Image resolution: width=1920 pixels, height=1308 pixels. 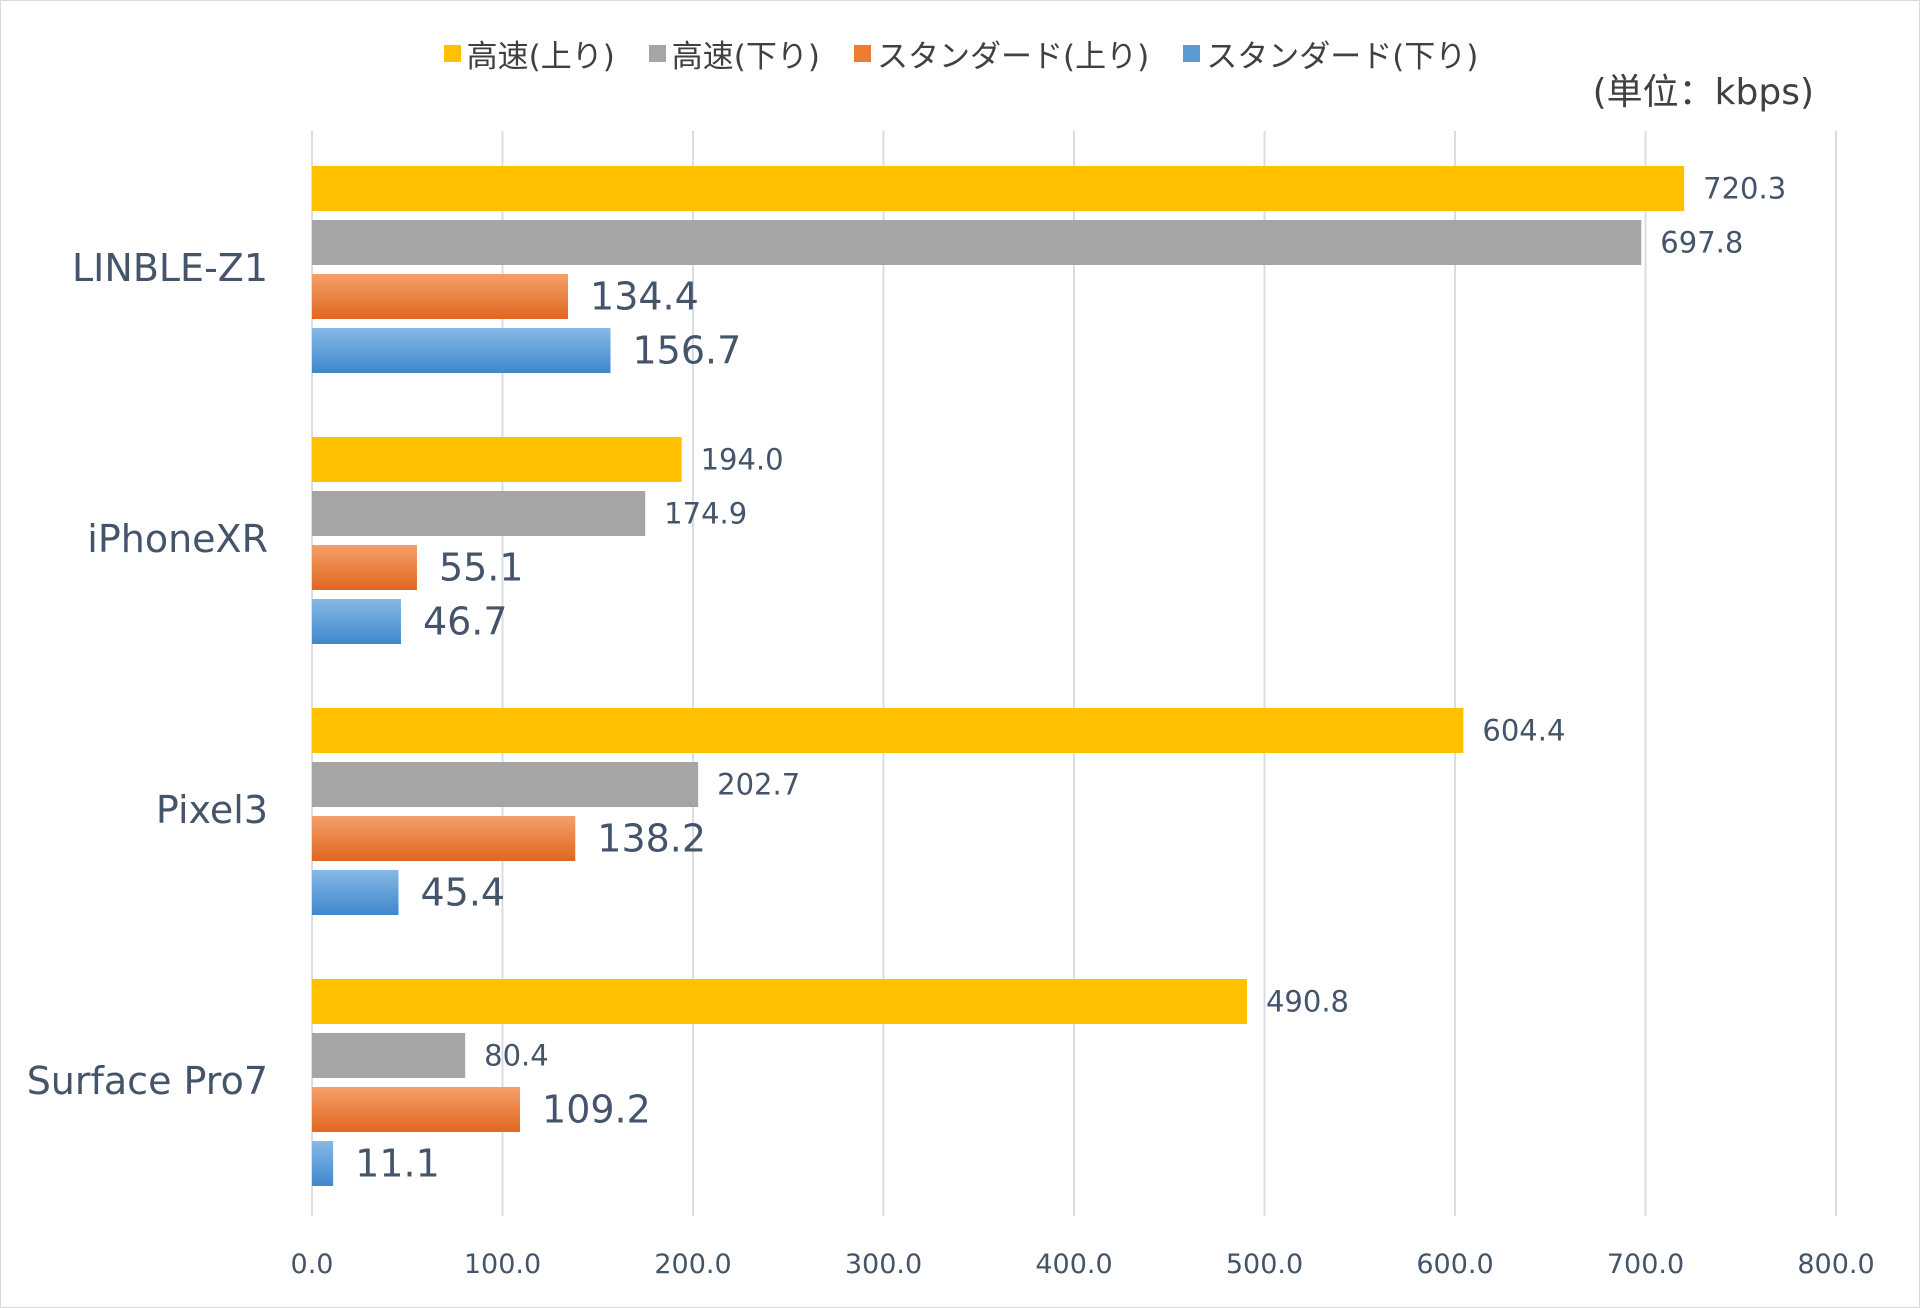 What do you see at coordinates (644, 297) in the screenshot?
I see `data-label: 134.4` at bounding box center [644, 297].